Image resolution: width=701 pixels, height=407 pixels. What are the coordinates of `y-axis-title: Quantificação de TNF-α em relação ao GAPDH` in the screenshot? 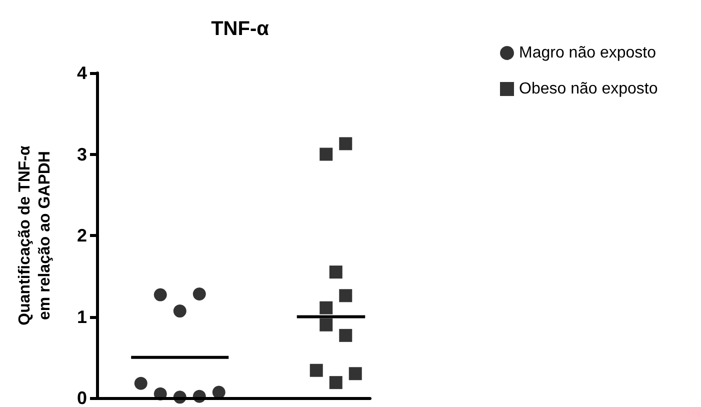 It's located at (35, 236).